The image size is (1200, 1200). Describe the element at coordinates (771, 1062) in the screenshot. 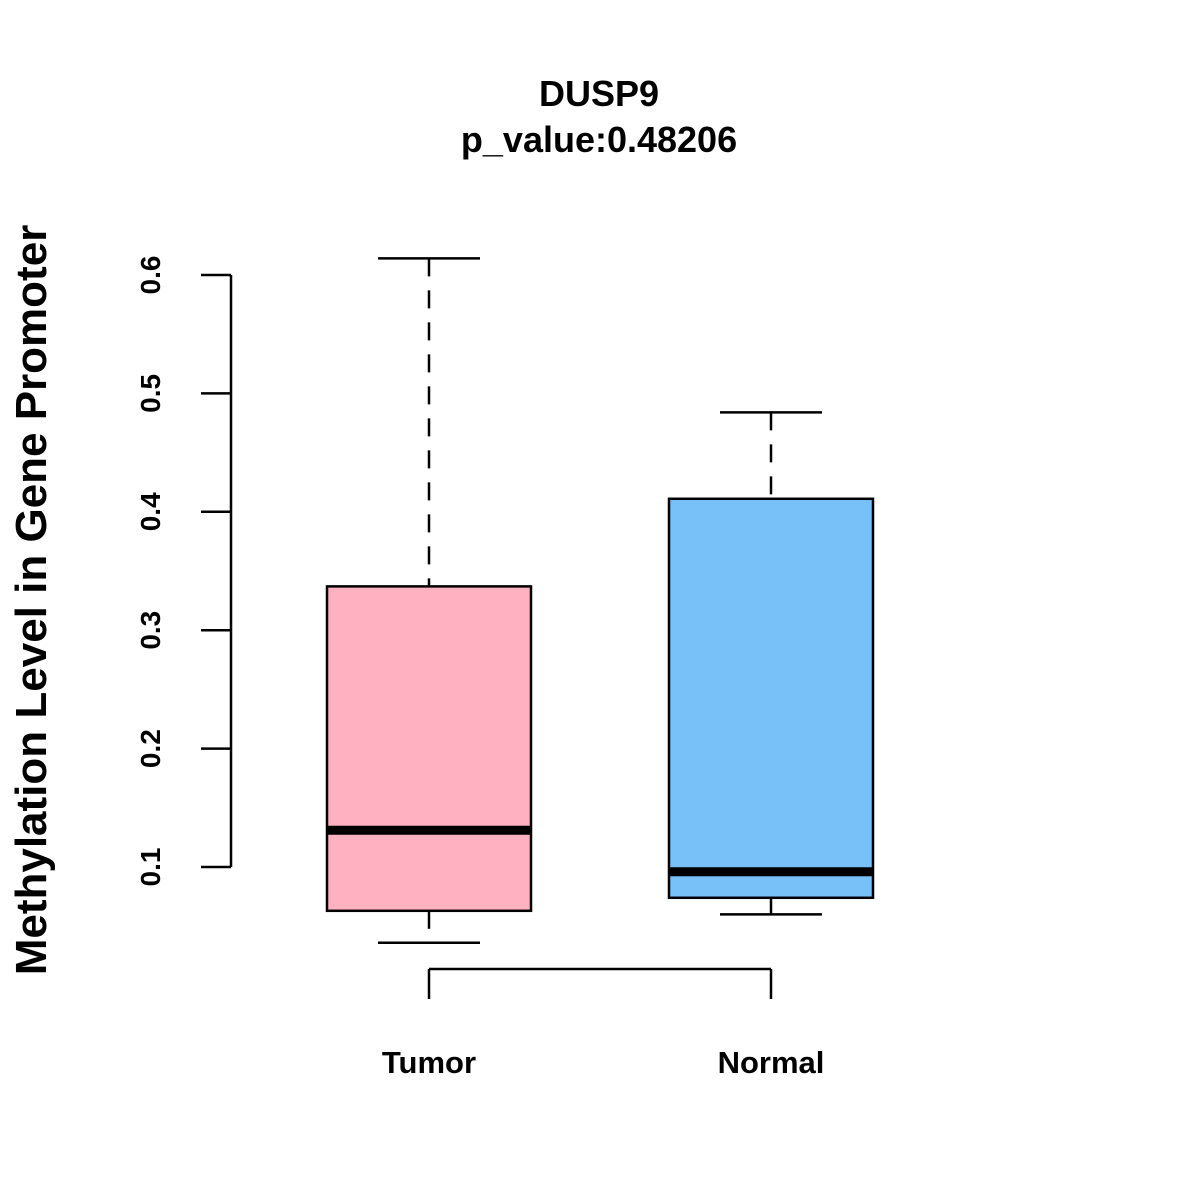

I see `x-tick-label: Normal` at that location.